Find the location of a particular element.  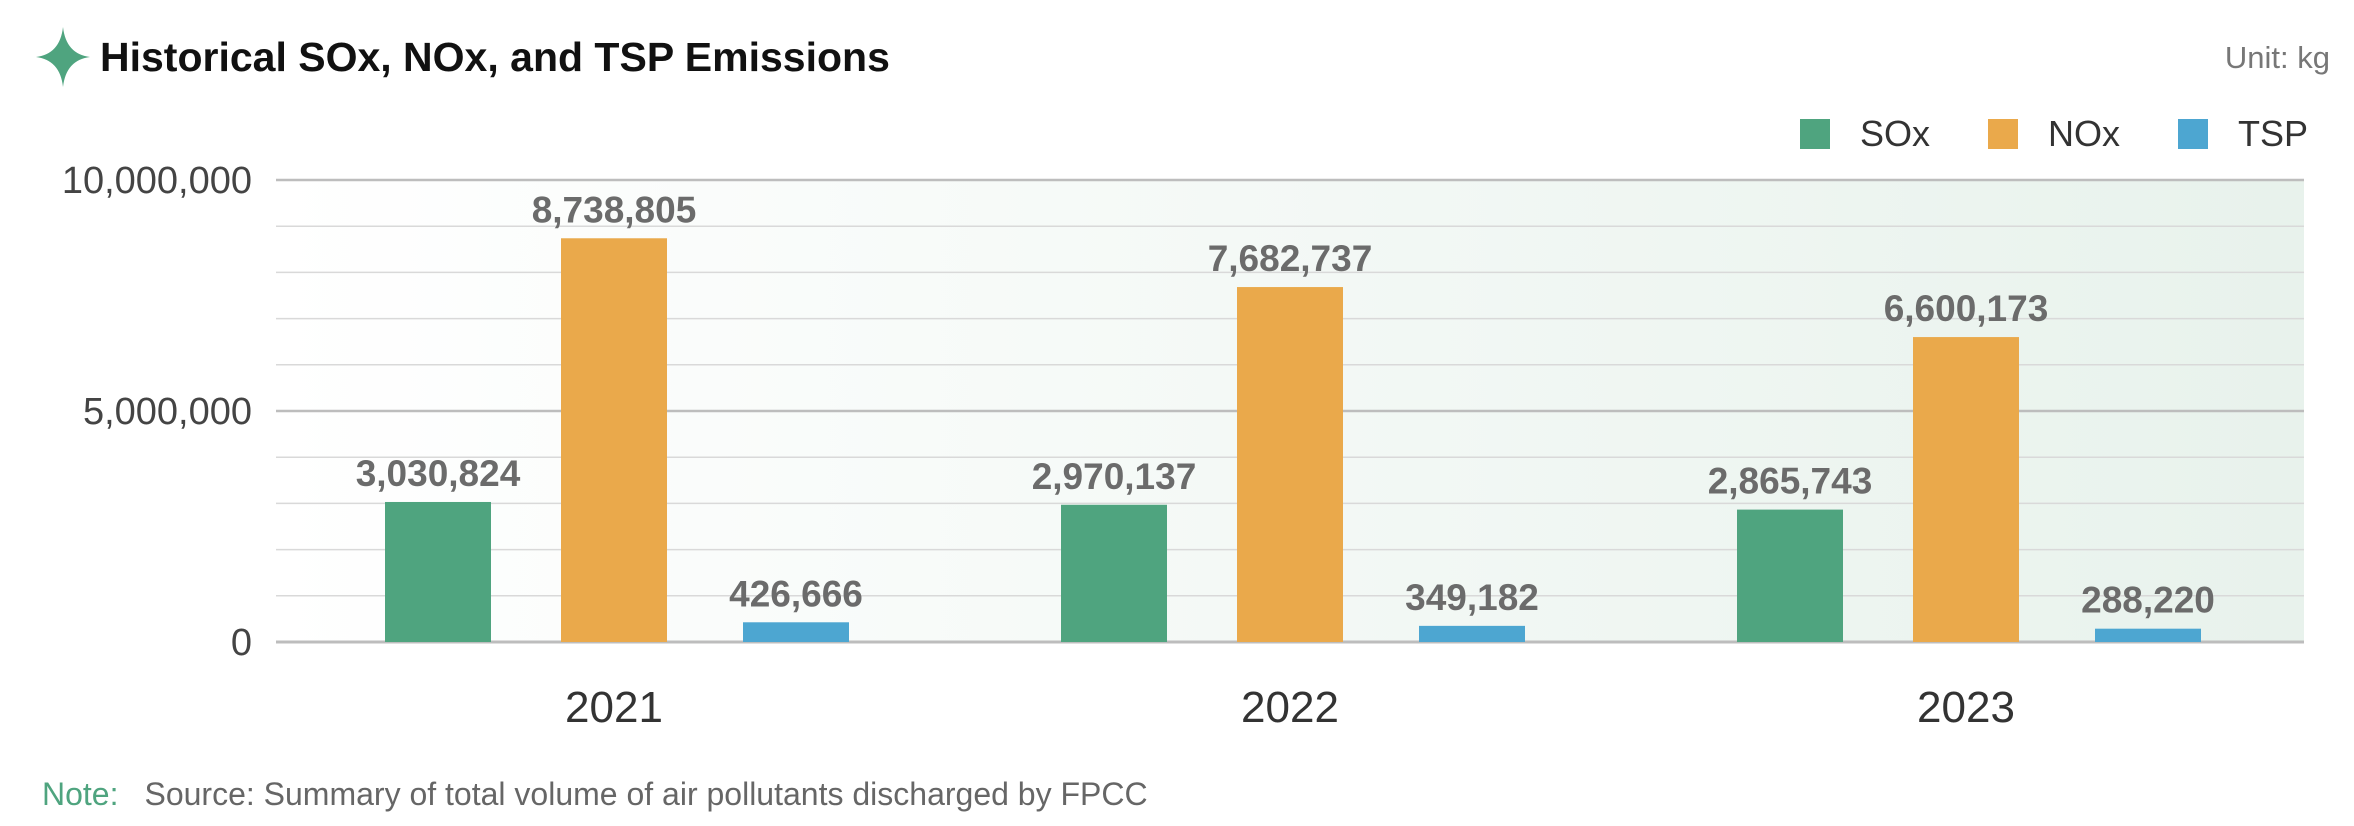

x-tick-label: 2022 is located at coordinates (1290, 707).